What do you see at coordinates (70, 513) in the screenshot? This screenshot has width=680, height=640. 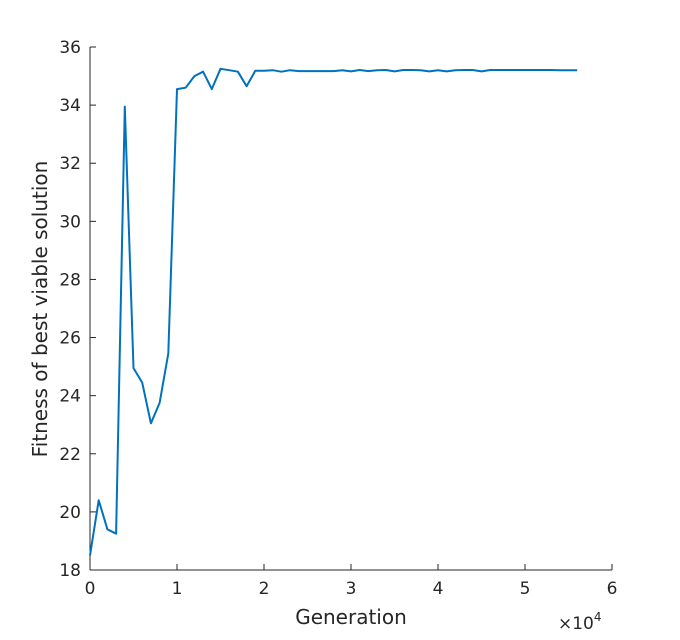 I see `y-tick-label: 20` at bounding box center [70, 513].